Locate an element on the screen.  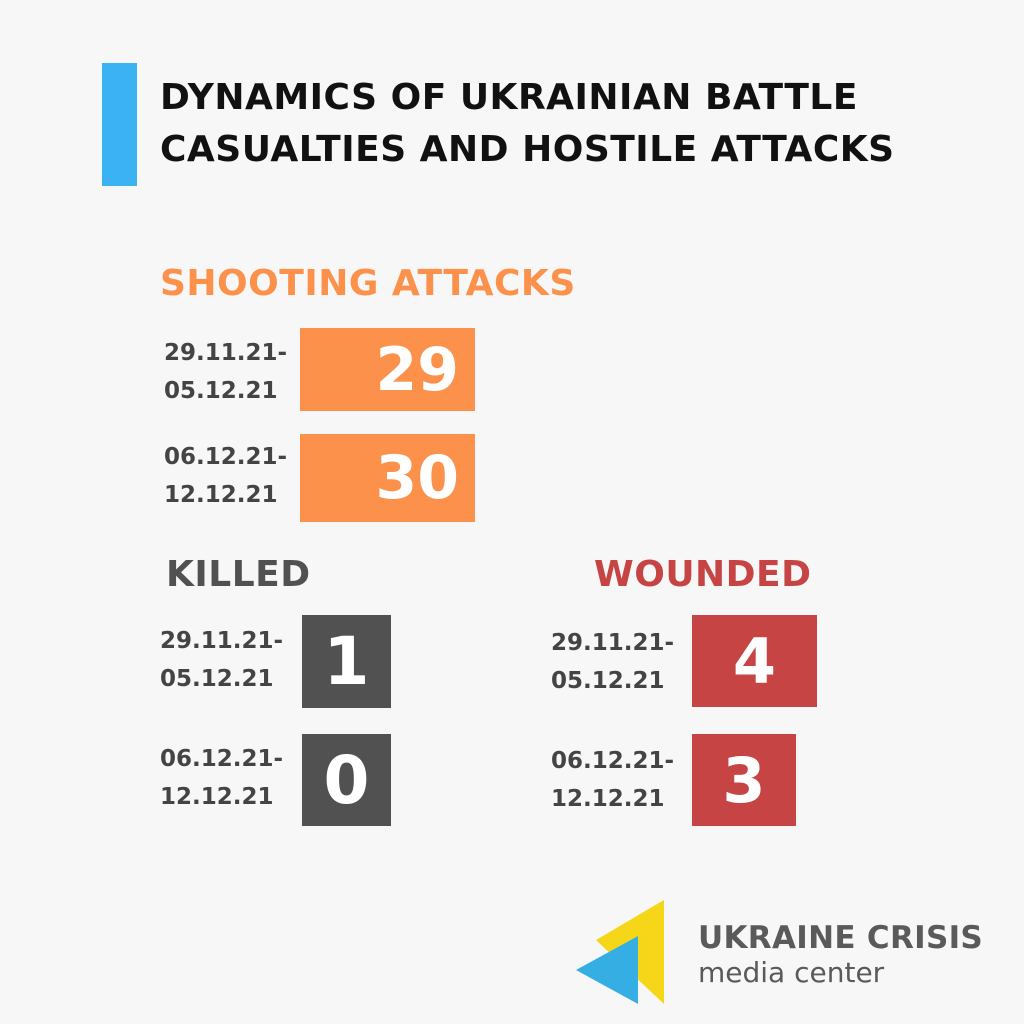
wounded-value-box: 4 is located at coordinates (754, 661).